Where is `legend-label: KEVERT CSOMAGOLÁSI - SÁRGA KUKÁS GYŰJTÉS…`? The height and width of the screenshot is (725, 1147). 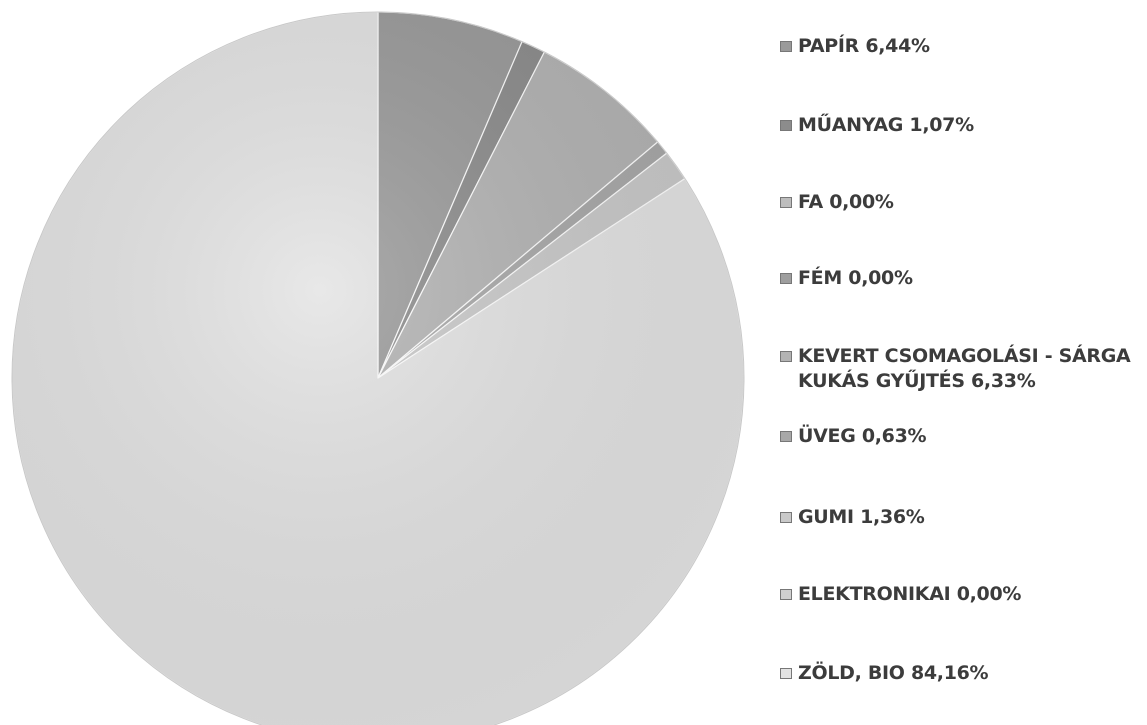
legend-label: KEVERT CSOMAGOLÁSI - SÁRGA KUKÁS GYŰJTÉS… is located at coordinates (964, 368).